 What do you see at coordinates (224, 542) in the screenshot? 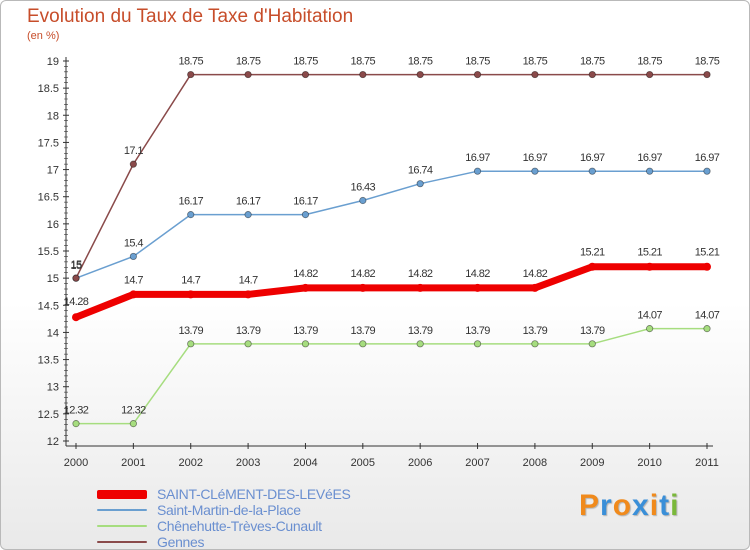
I see `legend-item-gennes: Gennes` at bounding box center [224, 542].